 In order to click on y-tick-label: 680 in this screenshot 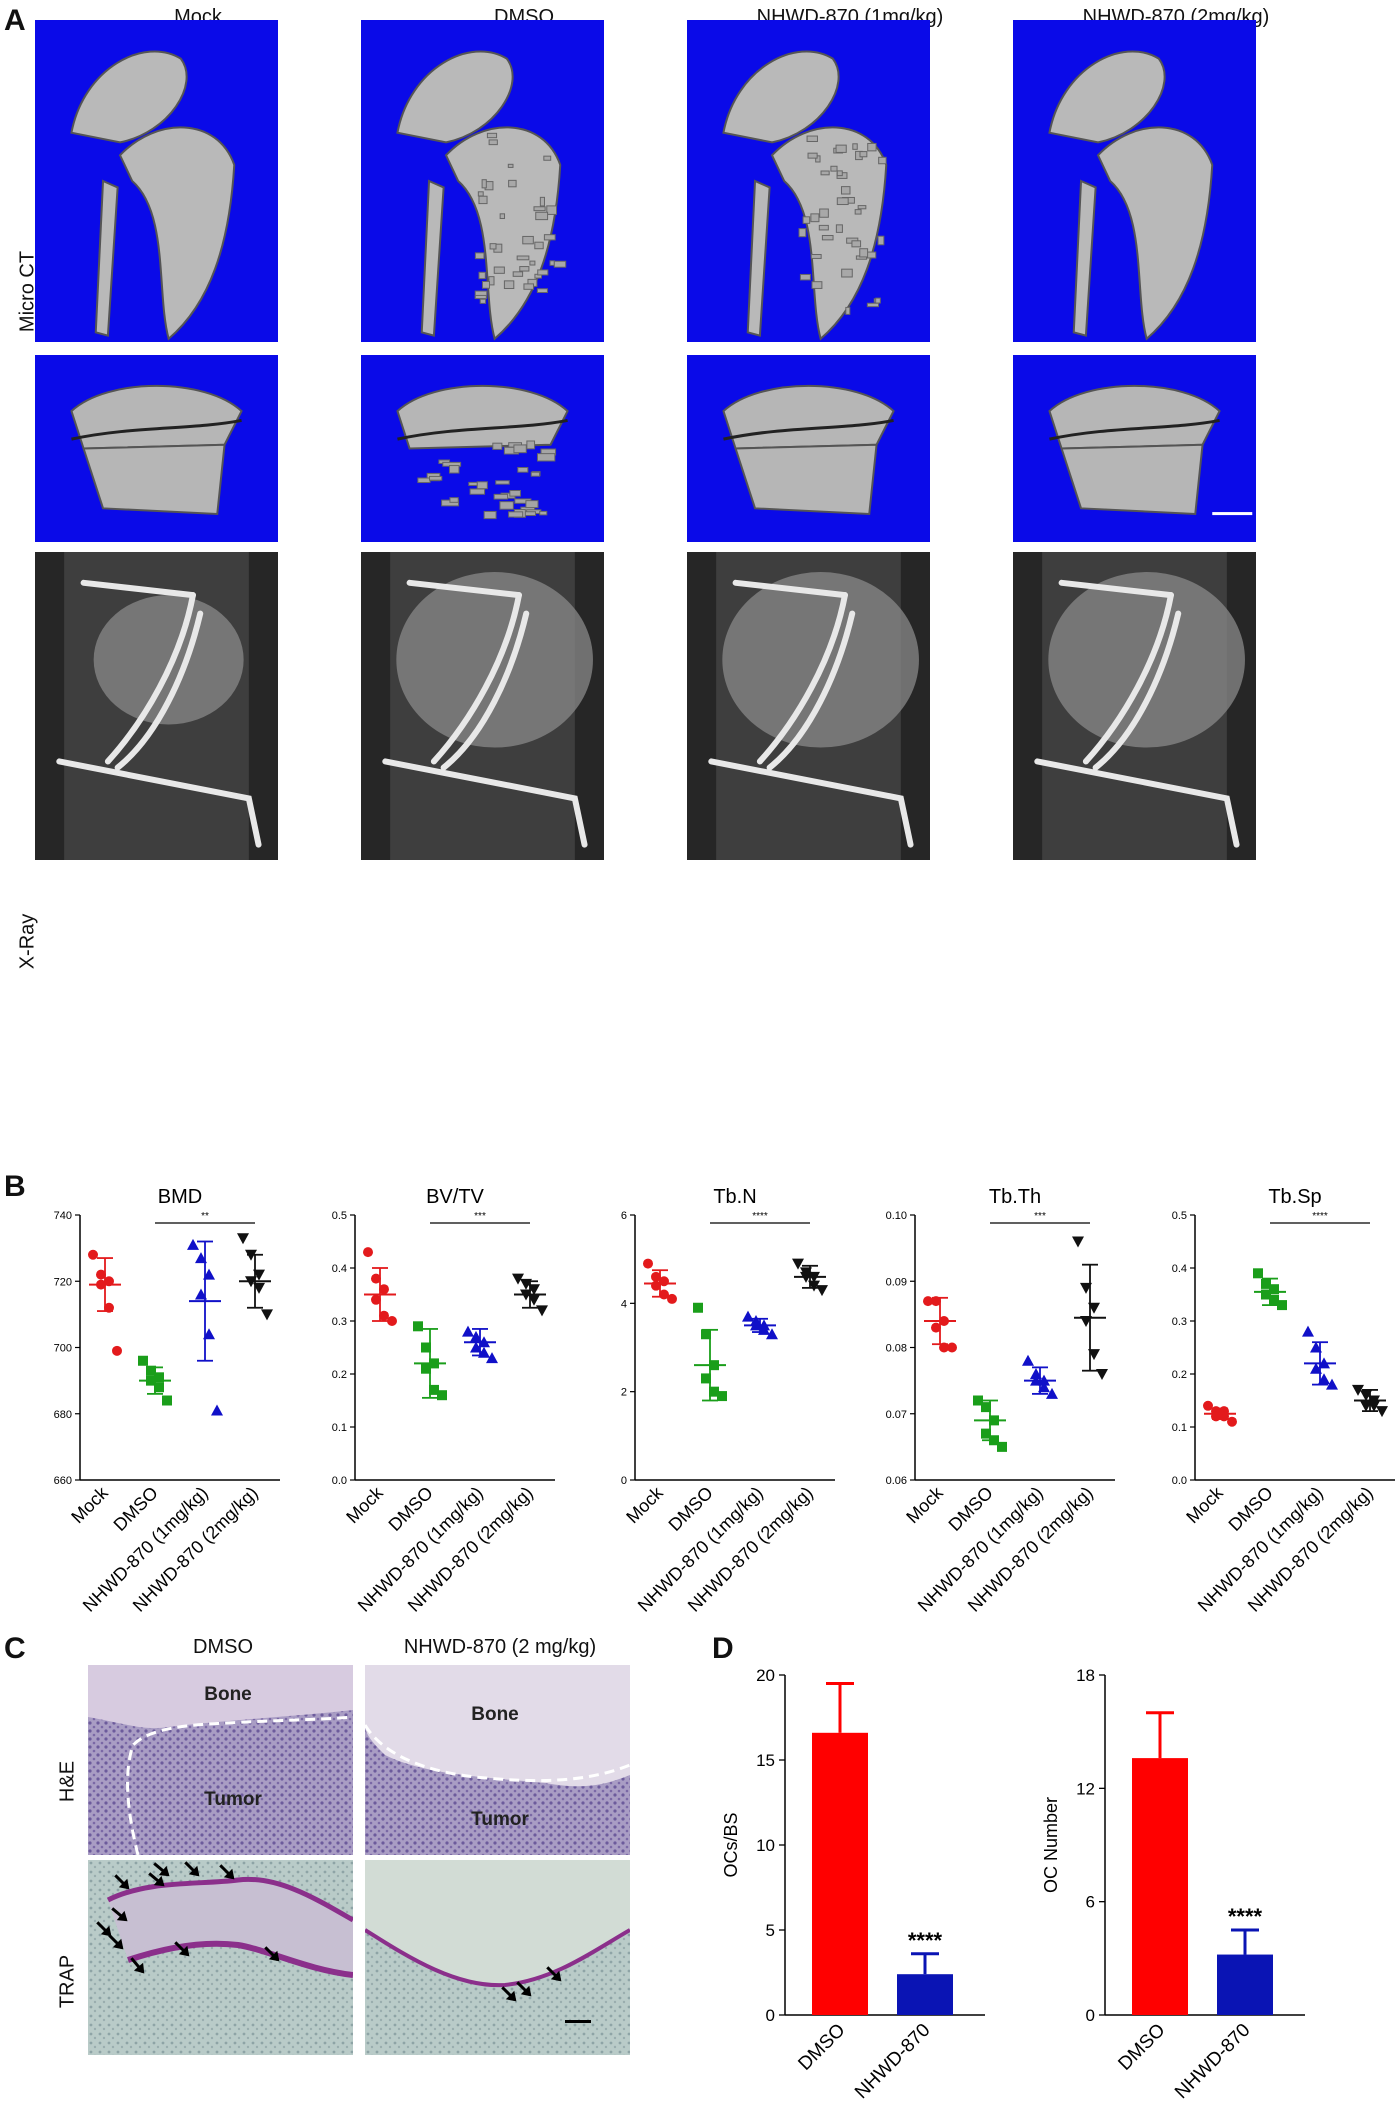, I will do `click(63, 1415)`.